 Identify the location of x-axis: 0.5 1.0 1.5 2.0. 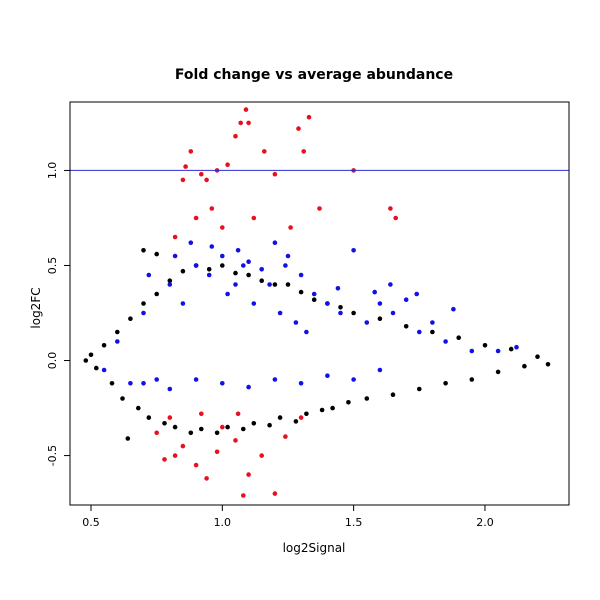
(288, 516).